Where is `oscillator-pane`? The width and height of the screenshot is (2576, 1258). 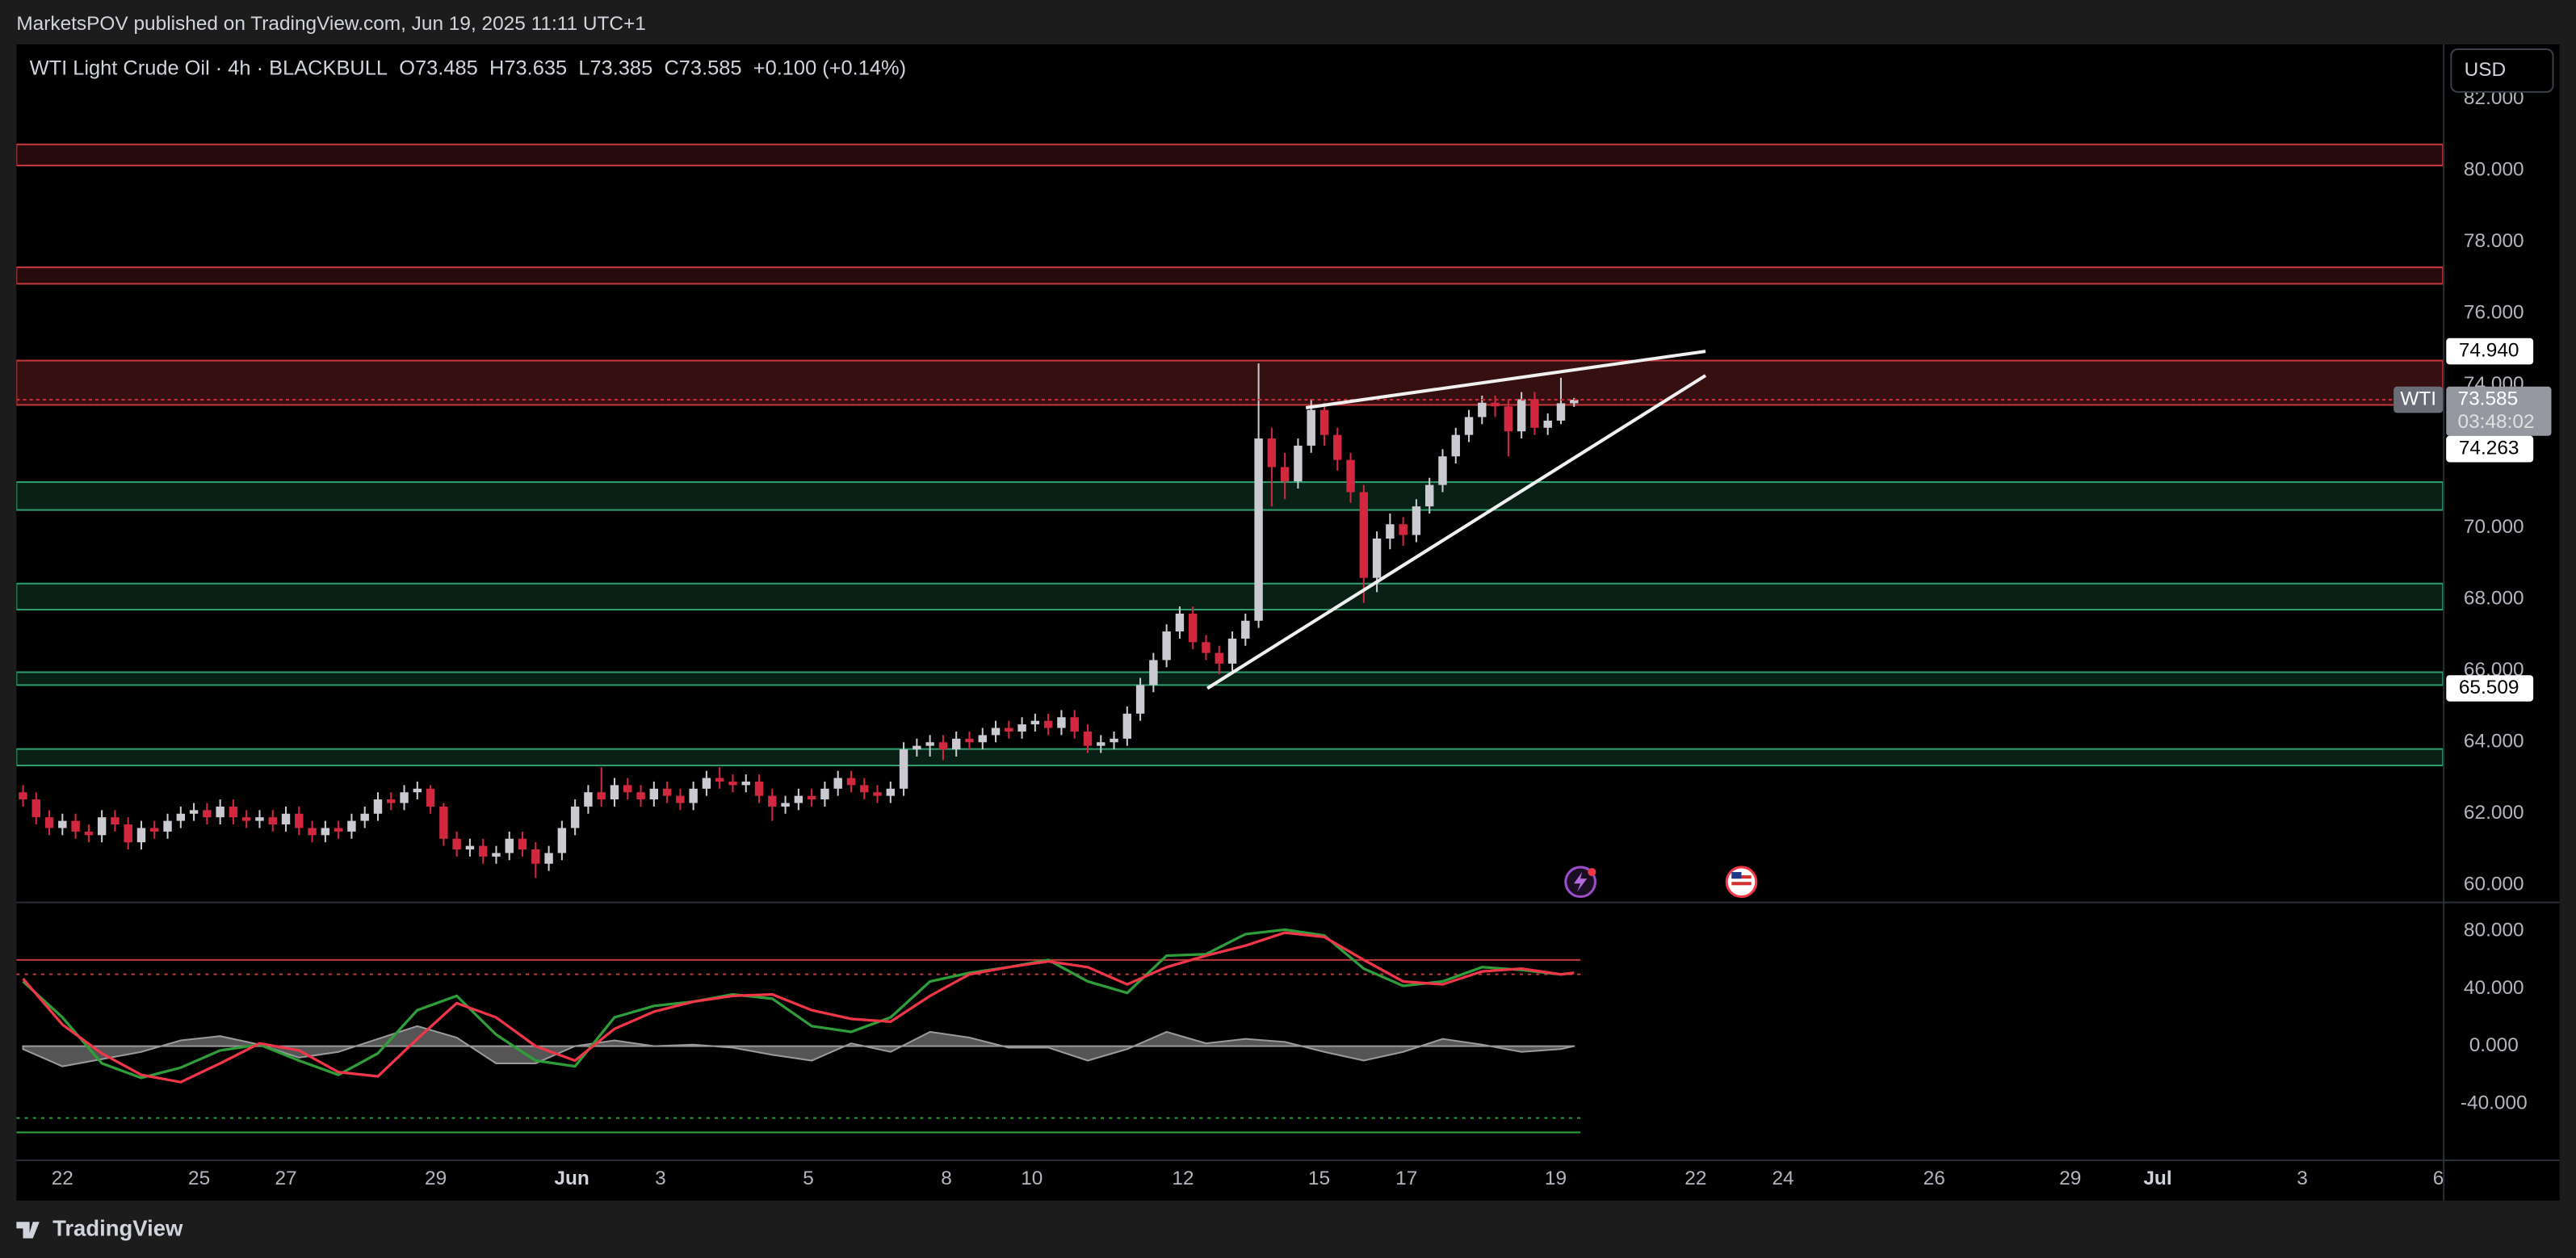
oscillator-pane is located at coordinates (798, 1031).